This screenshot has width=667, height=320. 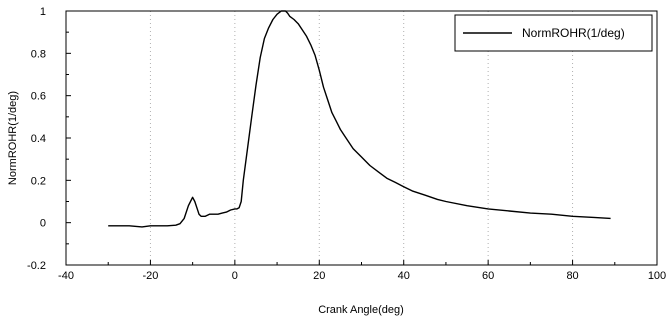 I want to click on x-tick-label: 100, so click(x=657, y=276).